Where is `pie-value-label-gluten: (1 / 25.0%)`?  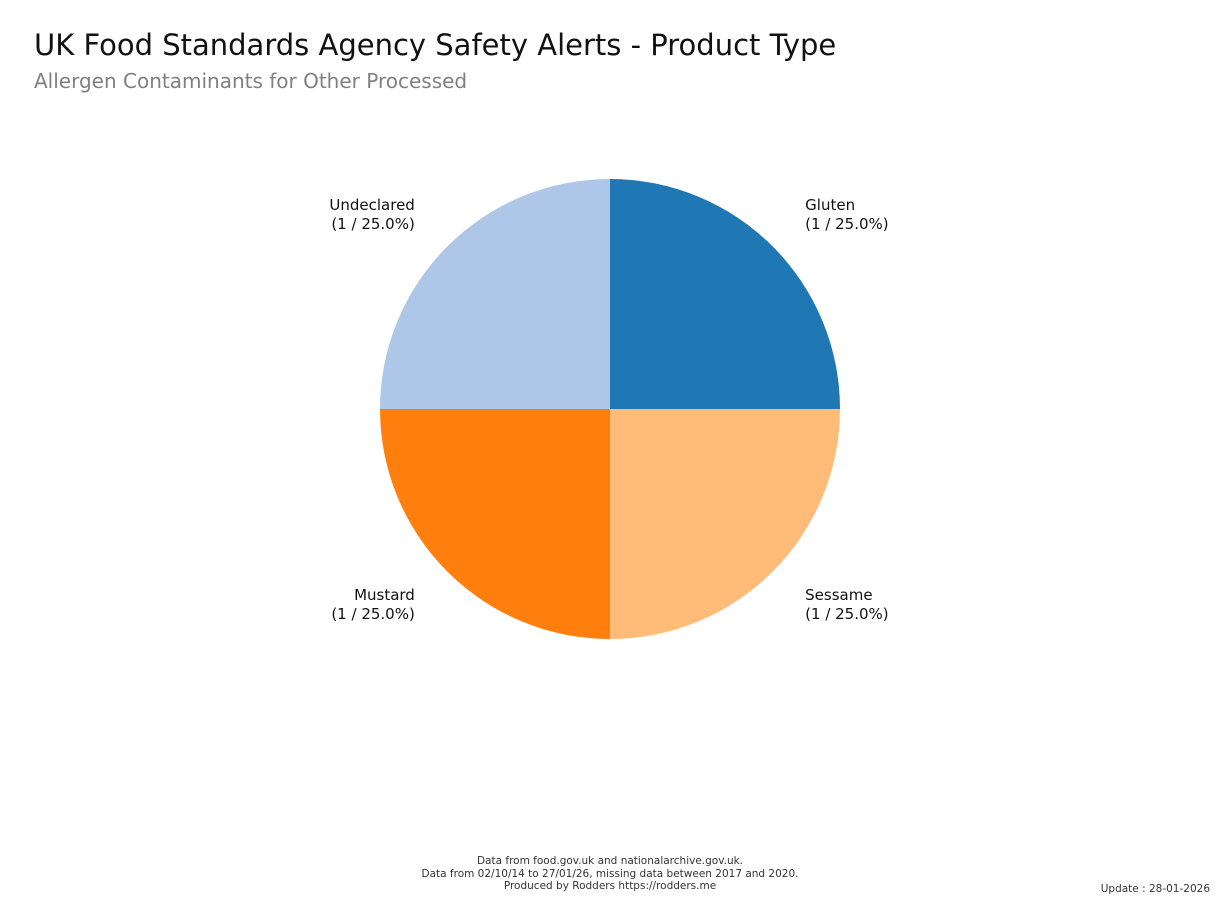
pie-value-label-gluten: (1 / 25.0%) is located at coordinates (847, 224).